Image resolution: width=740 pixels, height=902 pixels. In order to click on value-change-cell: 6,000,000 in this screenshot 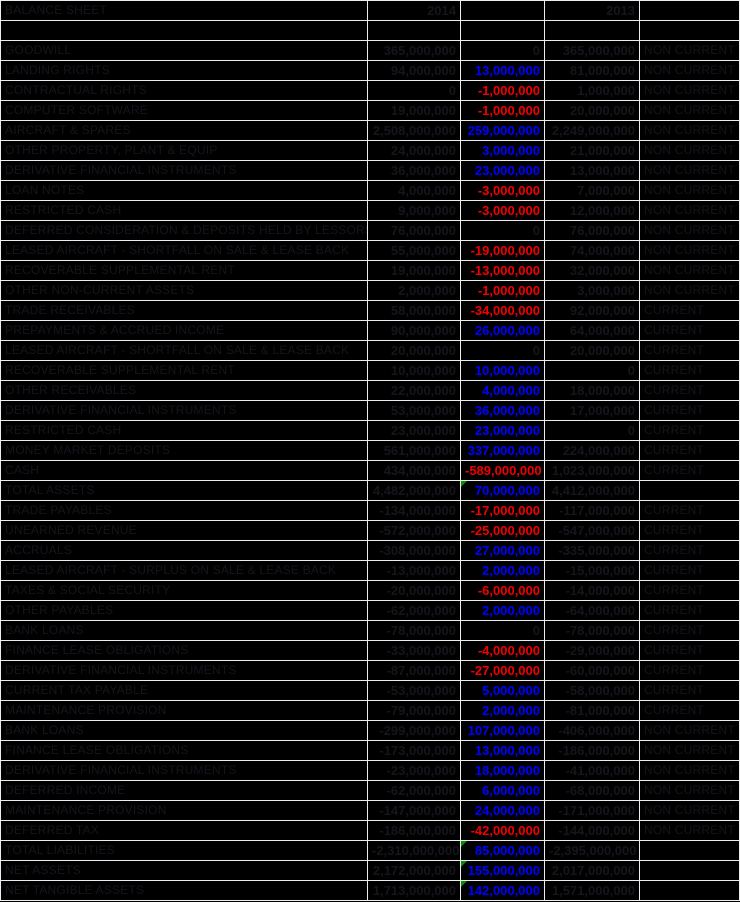, I will do `click(503, 791)`.